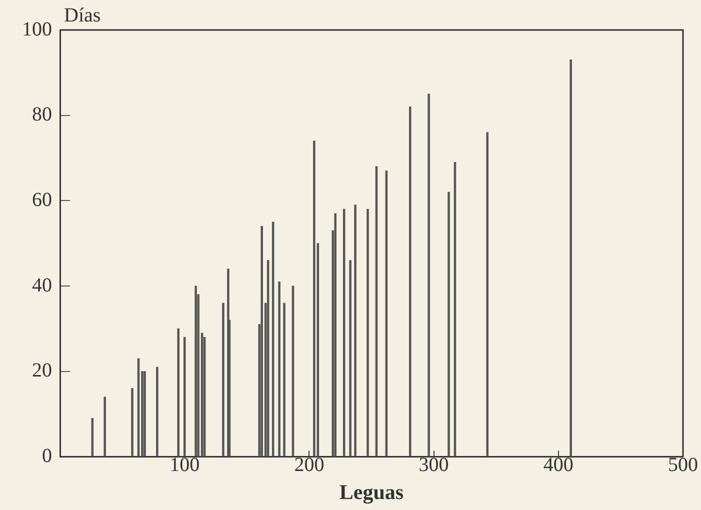 The height and width of the screenshot is (510, 701). What do you see at coordinates (42, 115) in the screenshot?
I see `y-tick-label: 80` at bounding box center [42, 115].